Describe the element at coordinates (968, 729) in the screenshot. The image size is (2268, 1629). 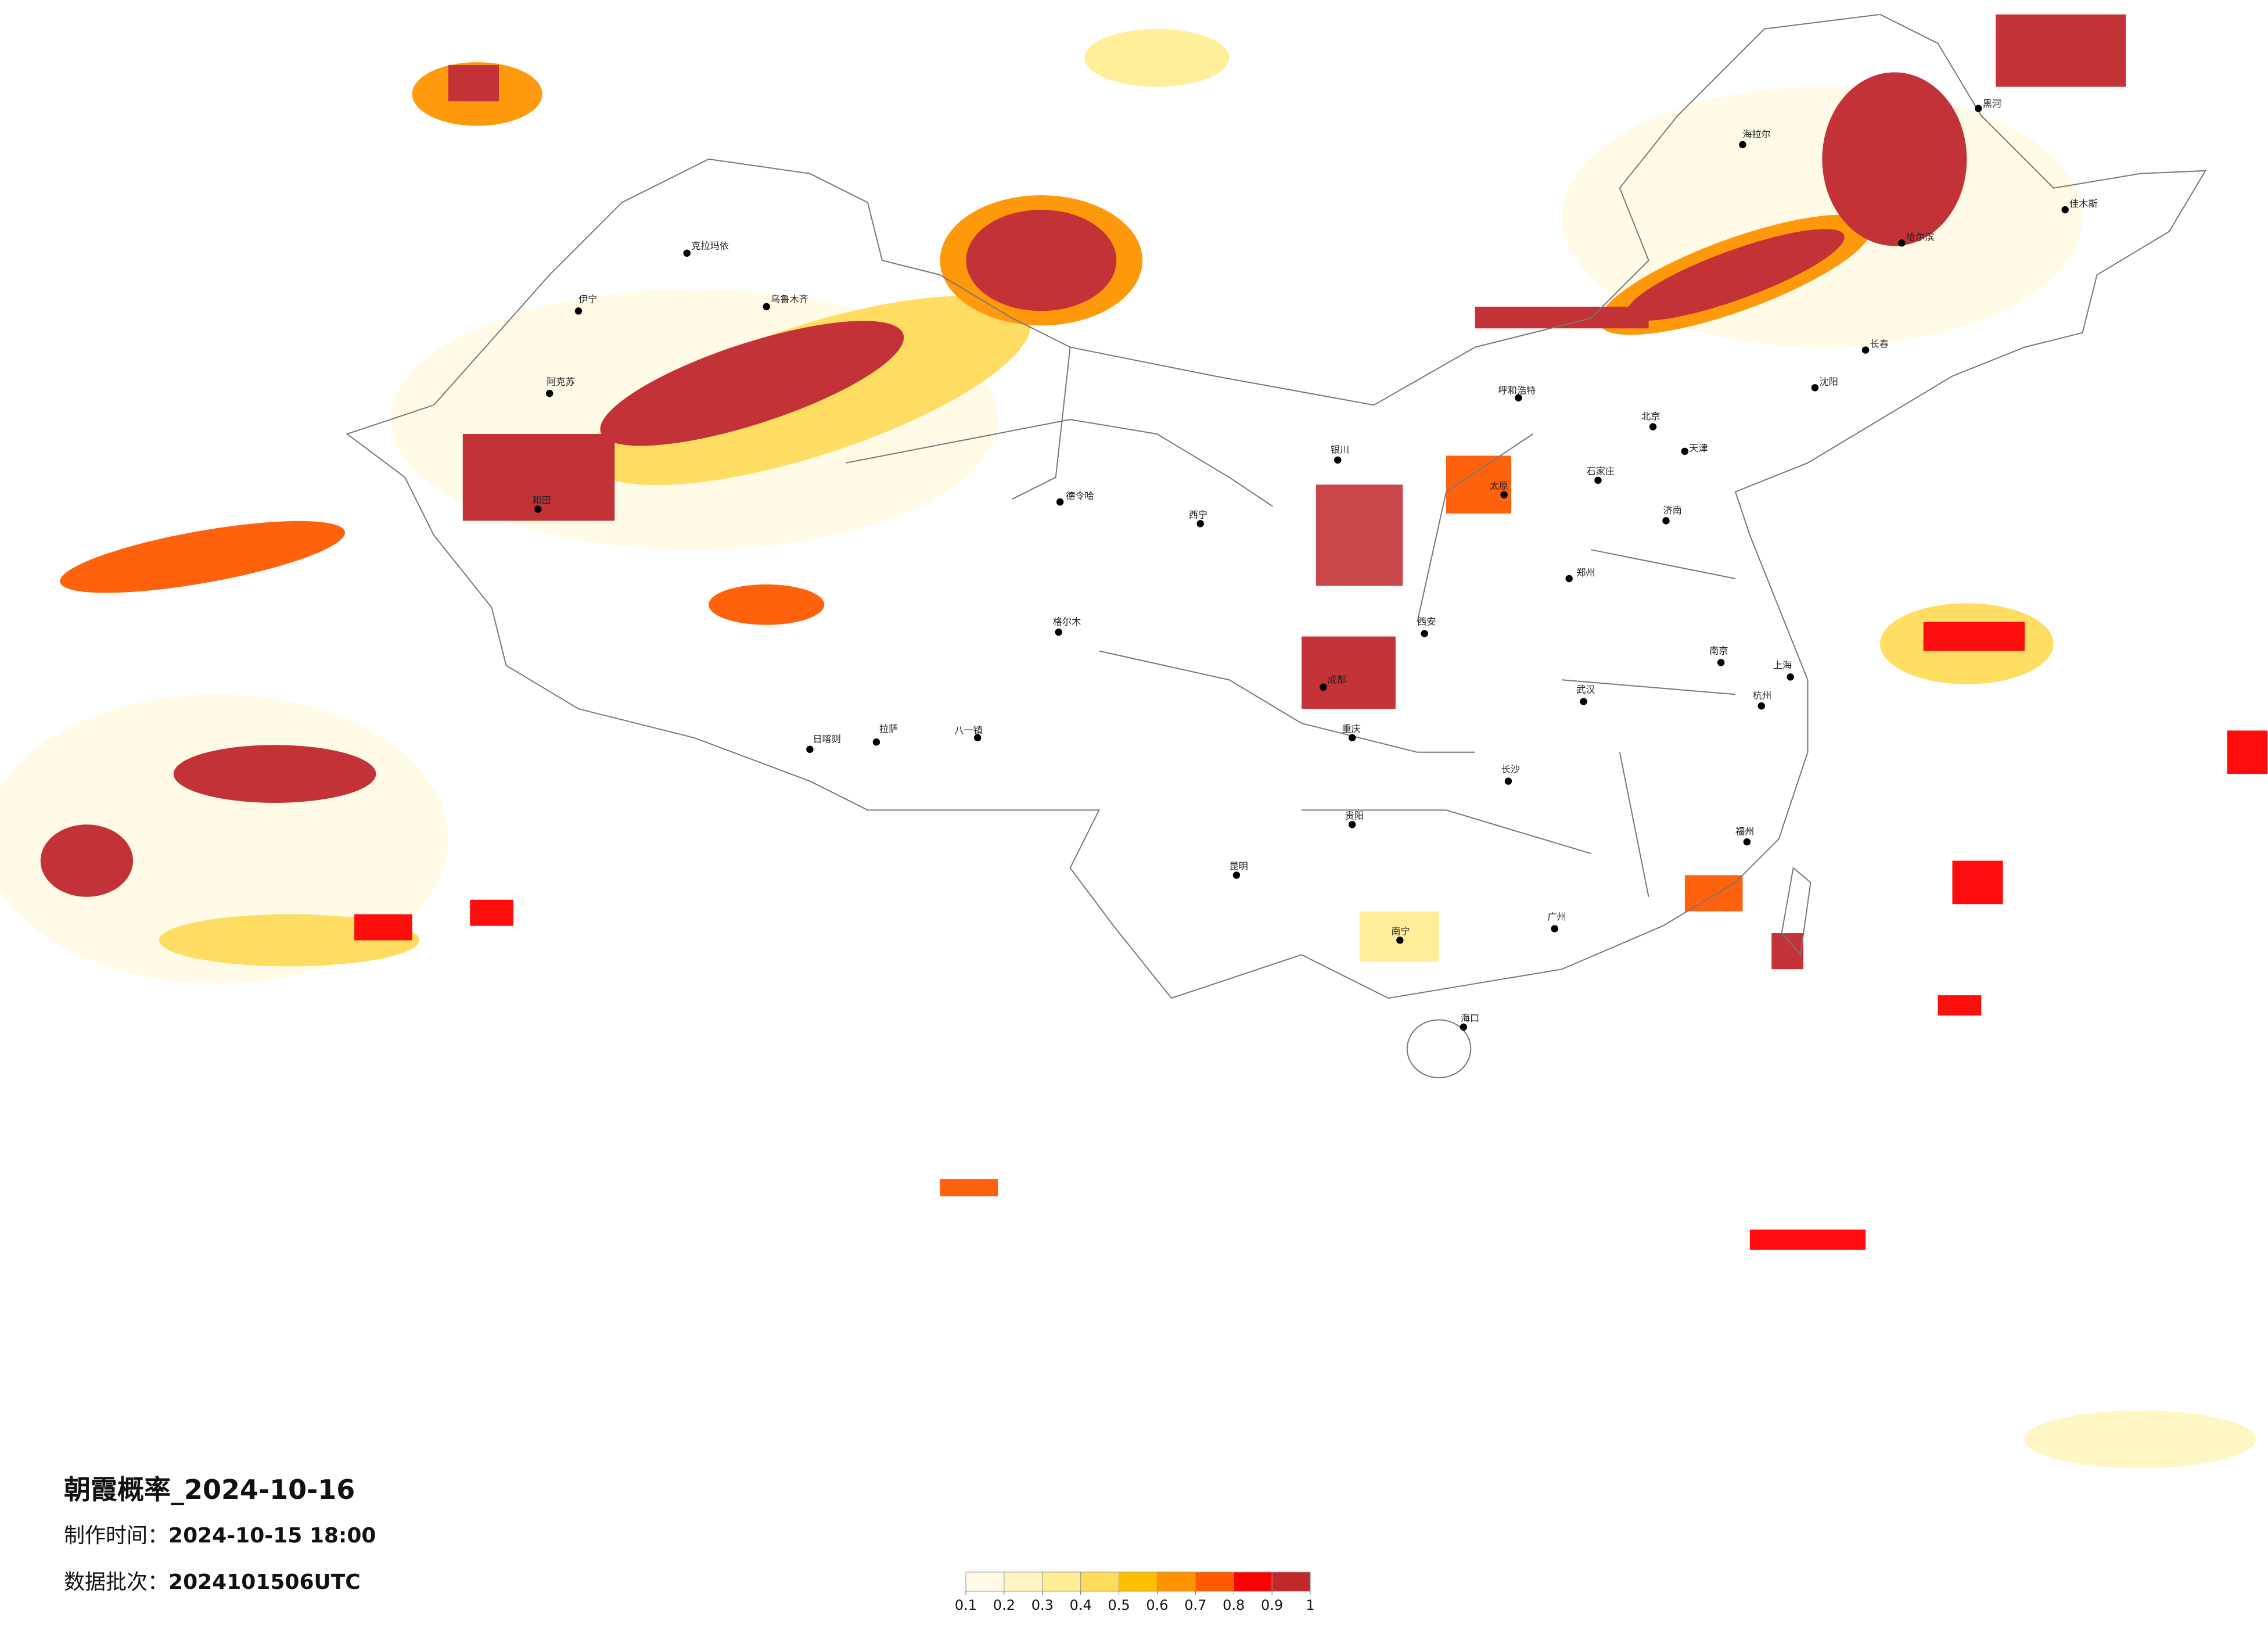
I see `city-label: 八一镇` at that location.